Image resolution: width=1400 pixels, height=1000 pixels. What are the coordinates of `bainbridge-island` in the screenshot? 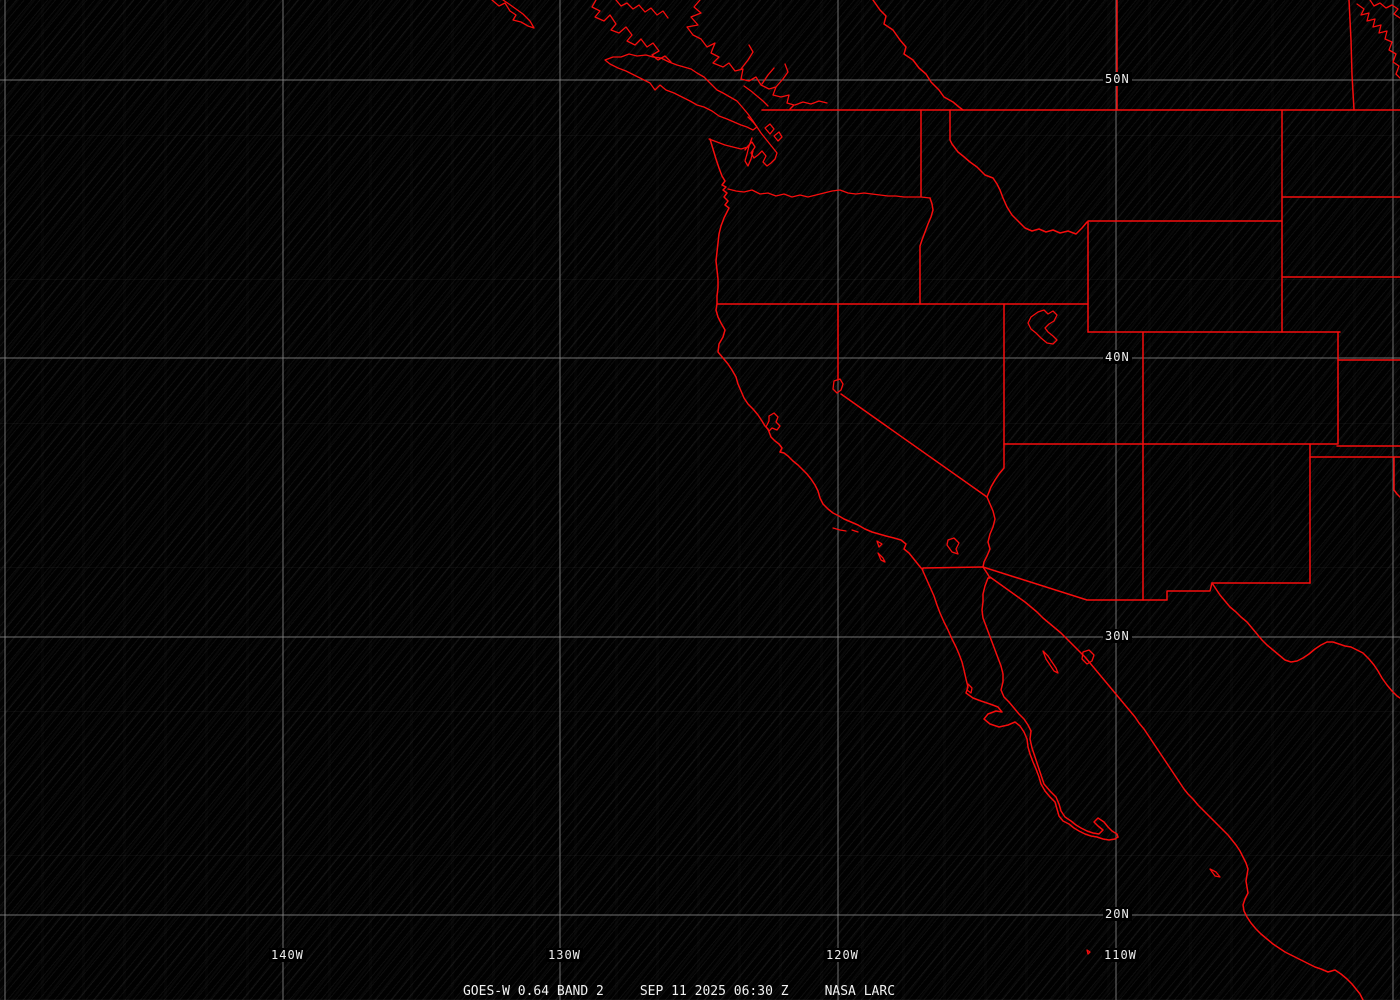 It's located at (778, 136).